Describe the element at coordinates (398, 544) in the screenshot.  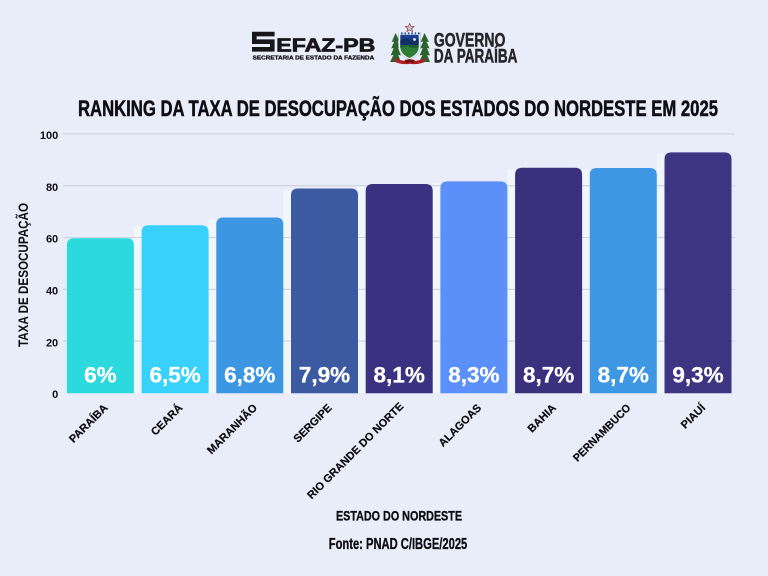
I see `svg-text: Fonte: PNAD C/IBGE/2025` at that location.